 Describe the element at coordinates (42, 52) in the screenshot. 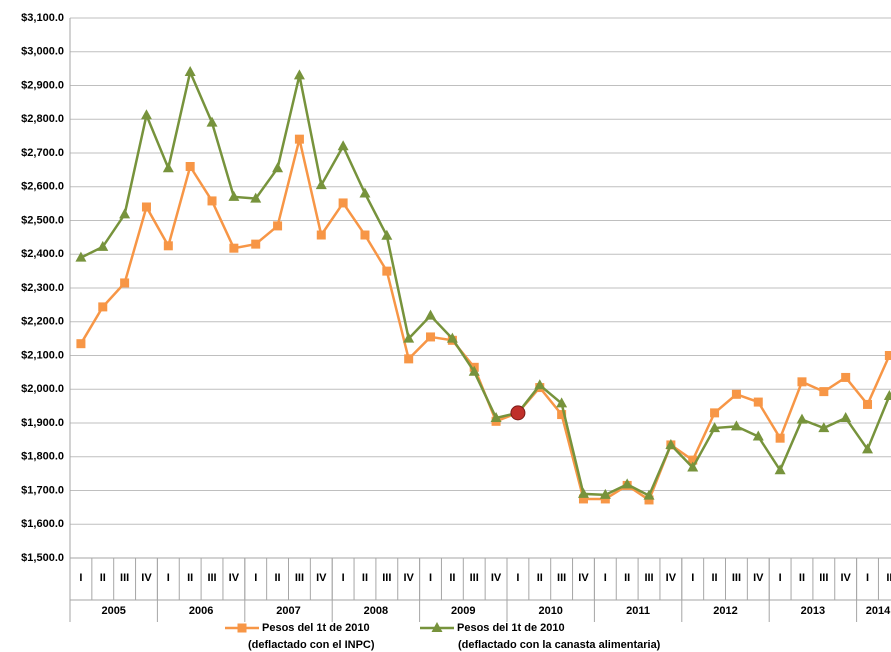

I see `y-tick-label: $3,000.0` at that location.